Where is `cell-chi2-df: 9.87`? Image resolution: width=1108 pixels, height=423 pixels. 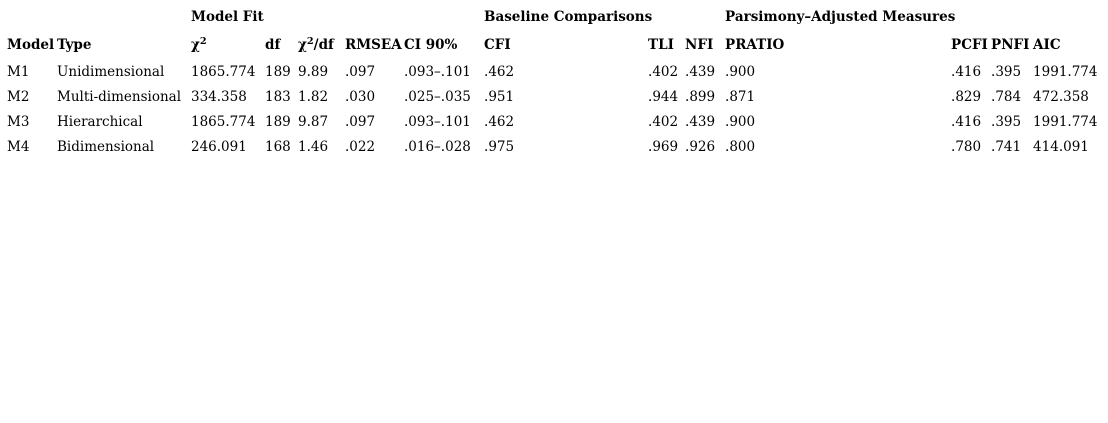 cell-chi2-df: 9.87 is located at coordinates (313, 121).